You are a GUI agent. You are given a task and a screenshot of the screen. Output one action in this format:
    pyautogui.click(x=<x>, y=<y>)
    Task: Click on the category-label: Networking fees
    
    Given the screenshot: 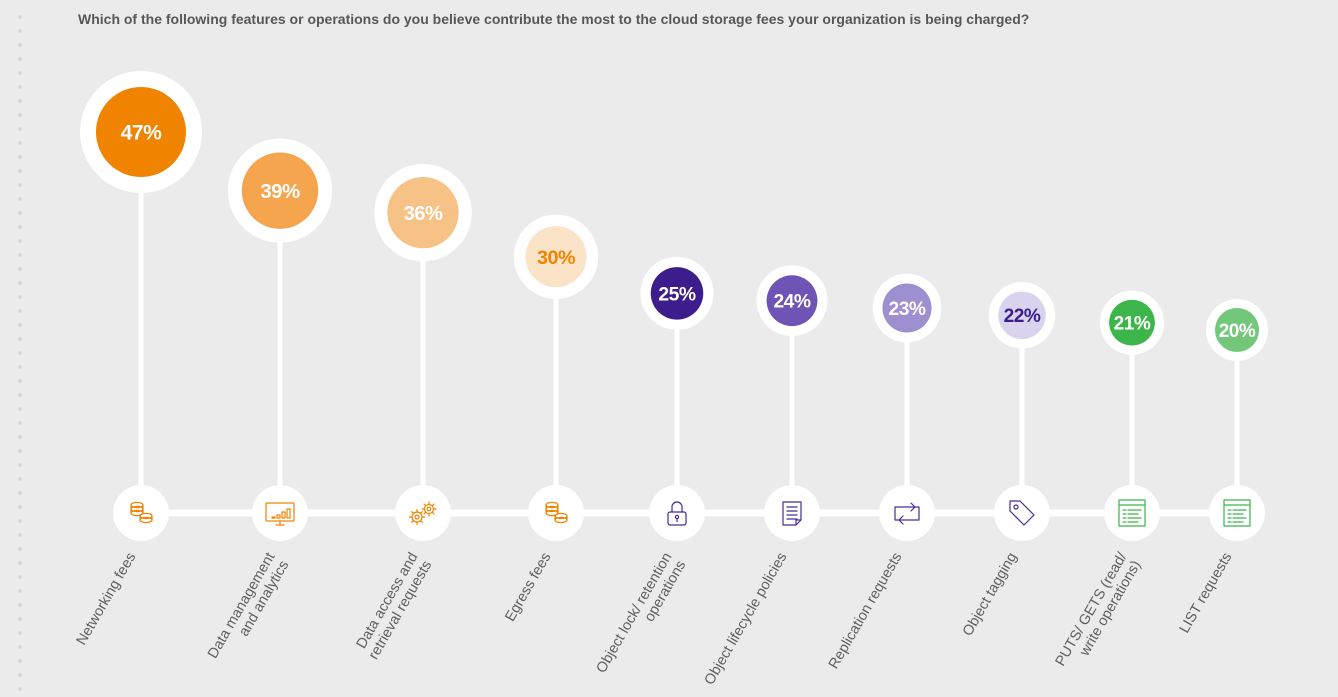 What is the action you would take?
    pyautogui.click(x=107, y=599)
    